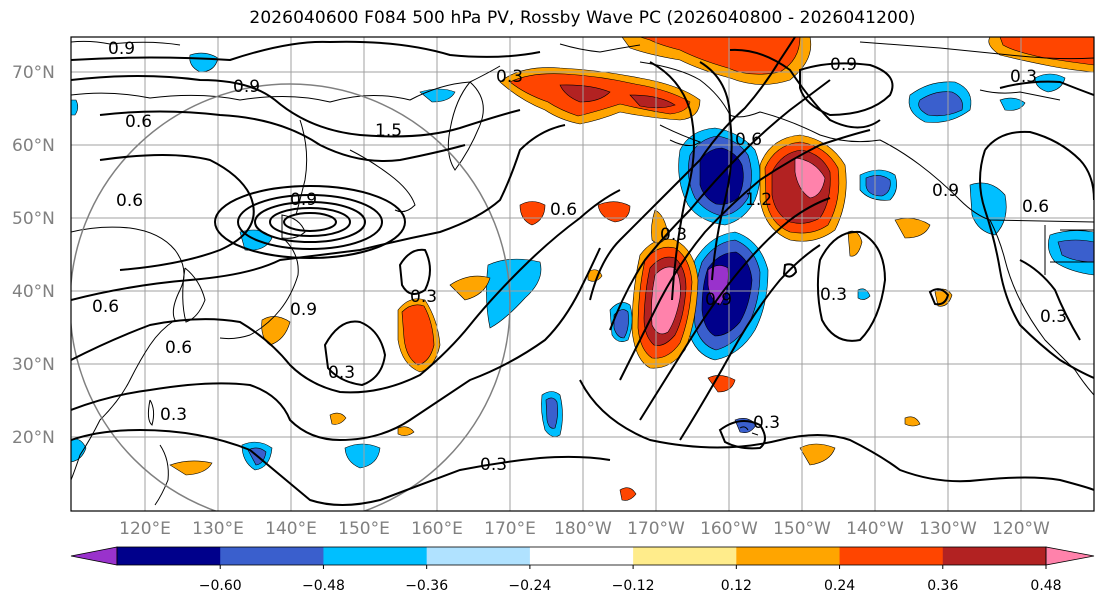 Image resolution: width=1105 pixels, height=604 pixels. I want to click on lon-label: 130°E, so click(218, 529).